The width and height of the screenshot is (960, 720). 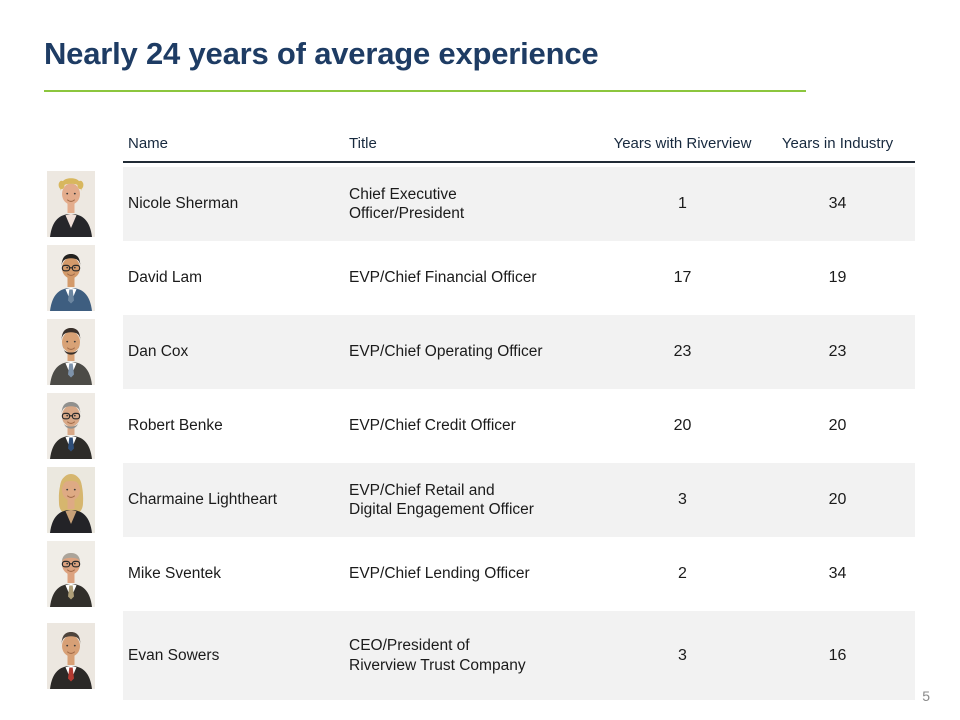 What do you see at coordinates (437, 655) in the screenshot?
I see `executive-title: CEO/President of Riverview Trust Company` at bounding box center [437, 655].